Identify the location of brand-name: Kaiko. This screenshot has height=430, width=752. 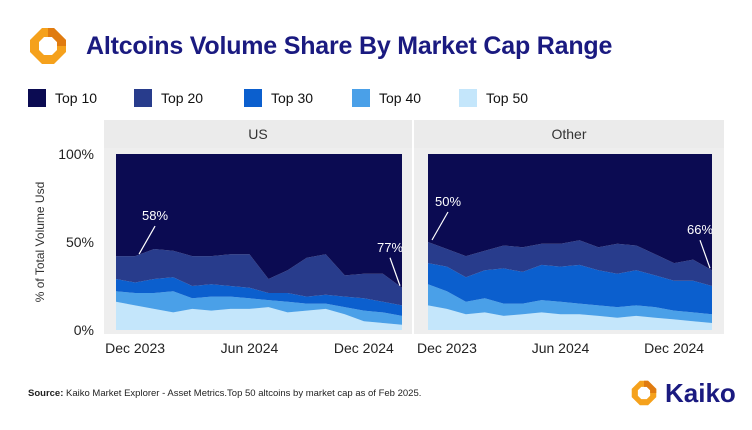
(700, 393).